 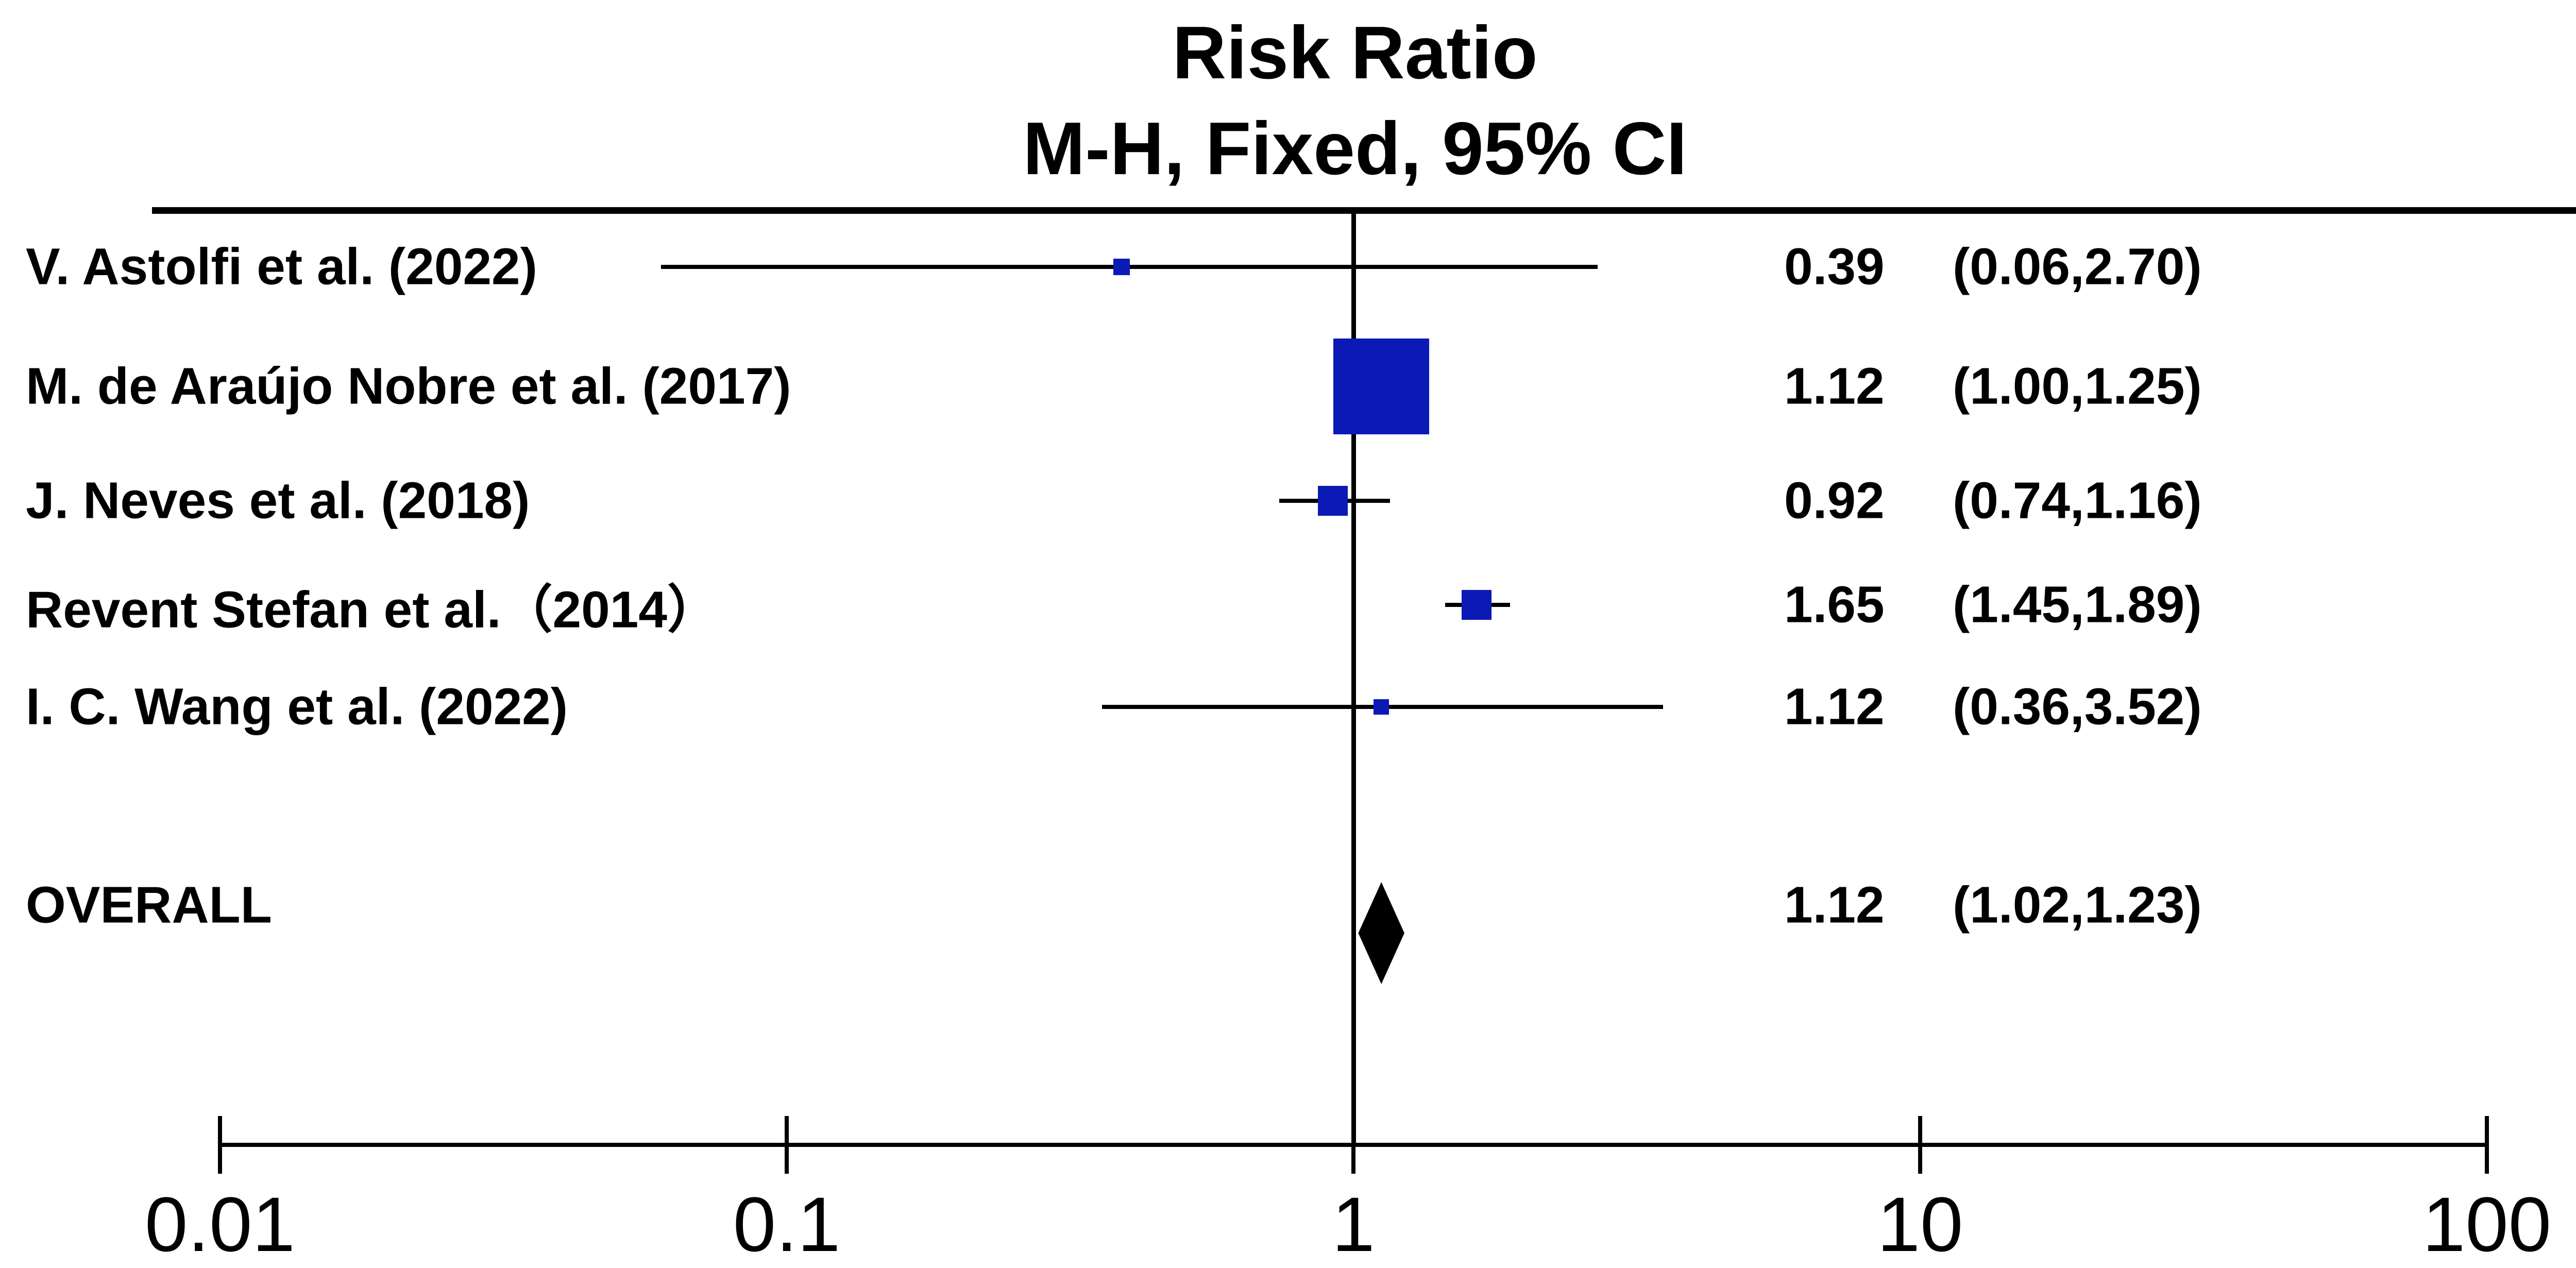 What do you see at coordinates (1834, 500) in the screenshot?
I see `value-rr: 0.92` at bounding box center [1834, 500].